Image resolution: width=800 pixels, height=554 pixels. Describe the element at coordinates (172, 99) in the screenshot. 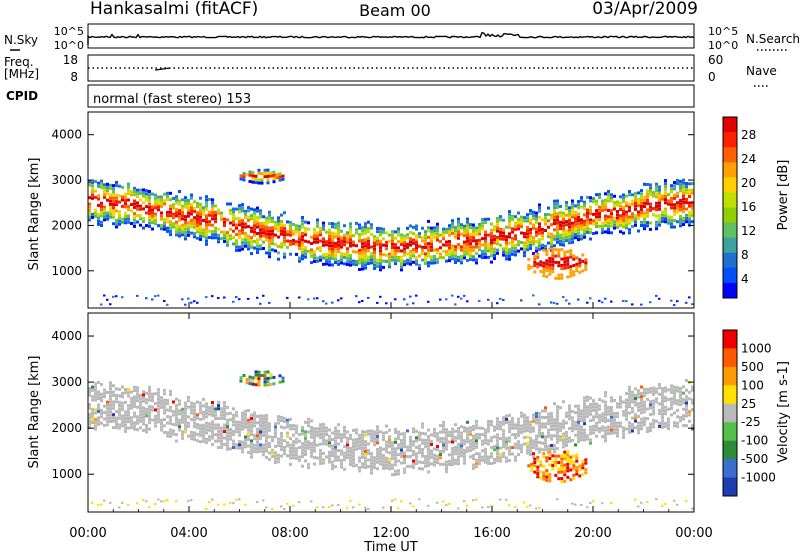

I see `cpid-mode-text: normal (fast stereo) 153` at that location.